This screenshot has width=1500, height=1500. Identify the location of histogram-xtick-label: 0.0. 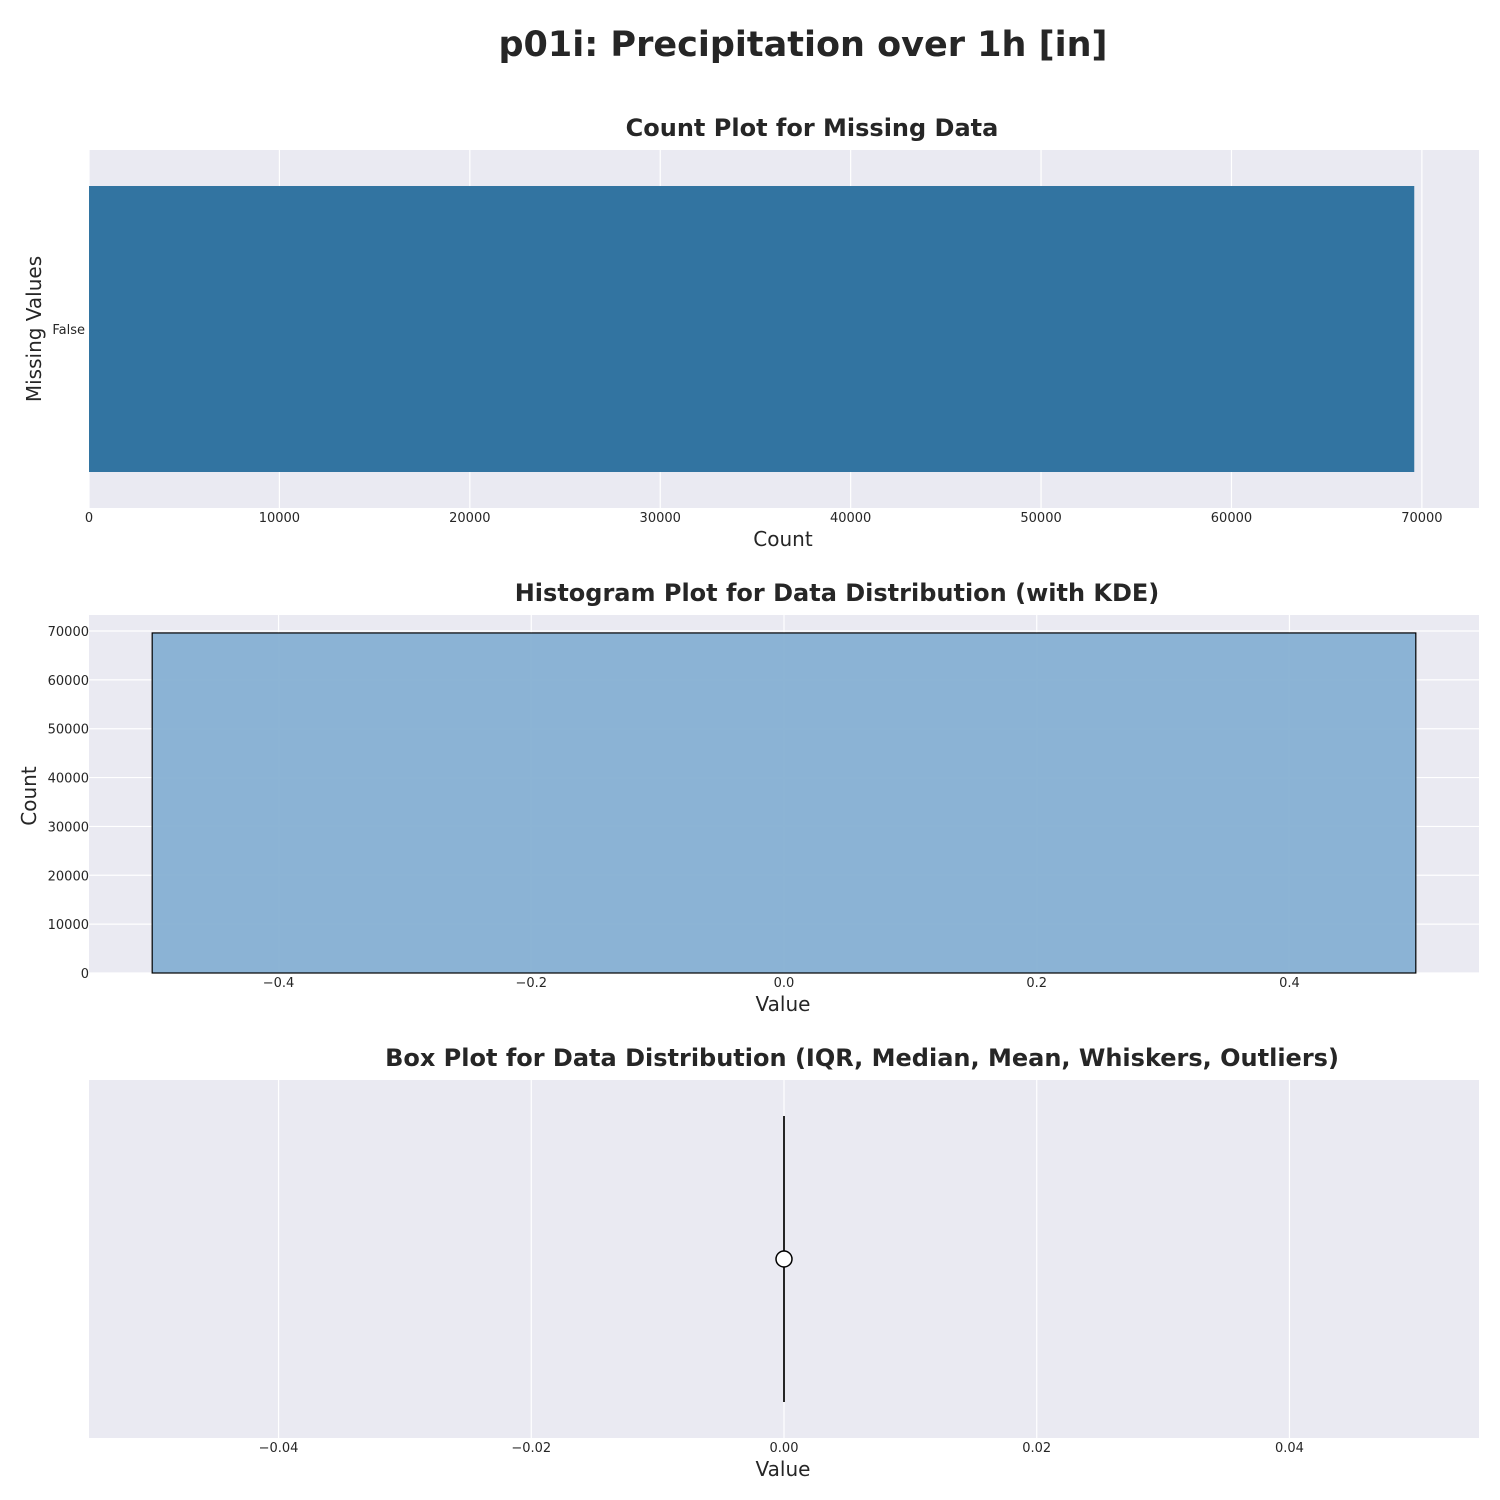
(784, 983).